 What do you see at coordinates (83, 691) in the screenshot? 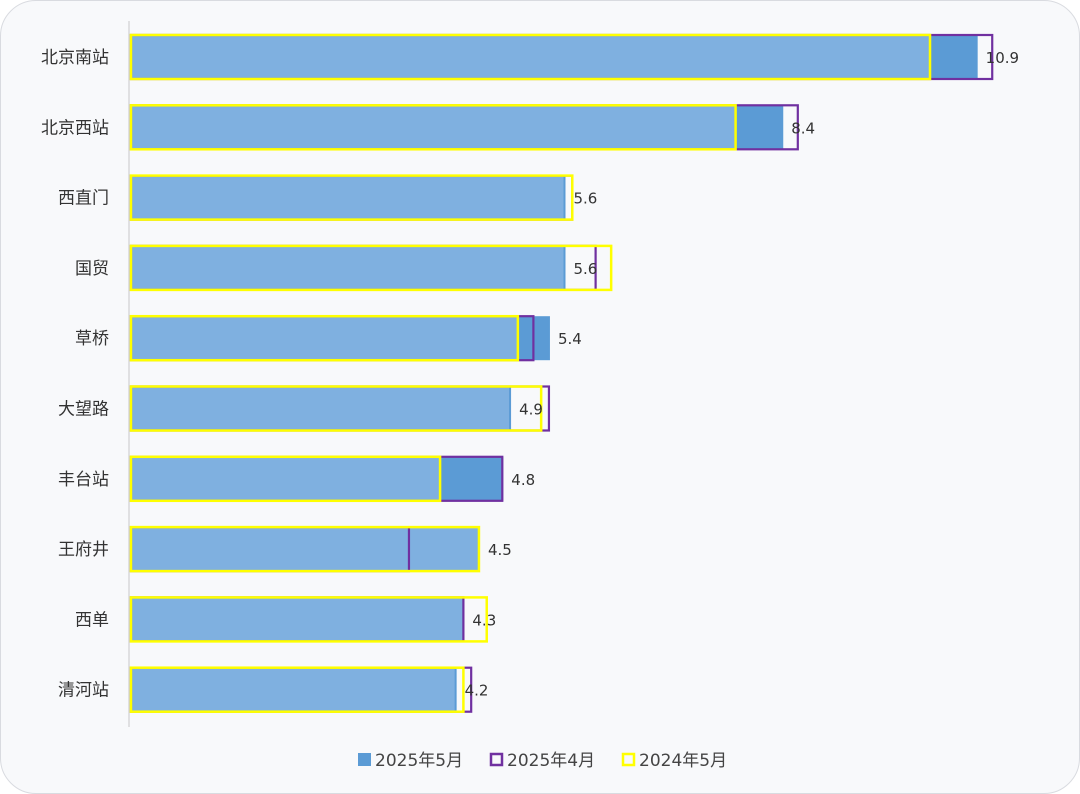
I see `category-label: 清河站` at bounding box center [83, 691].